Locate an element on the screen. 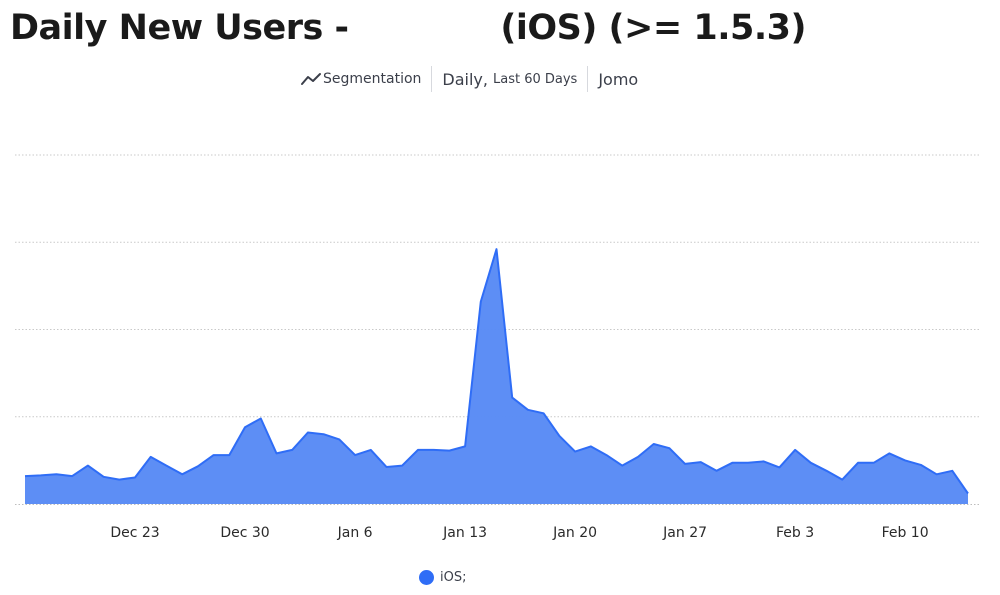 The height and width of the screenshot is (595, 1000). data-point: 12.2 is located at coordinates (764, 461).